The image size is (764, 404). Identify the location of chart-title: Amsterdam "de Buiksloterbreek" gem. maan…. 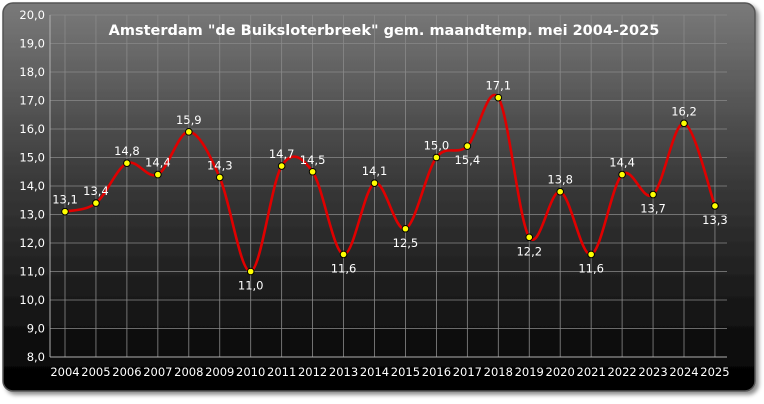
(384, 31).